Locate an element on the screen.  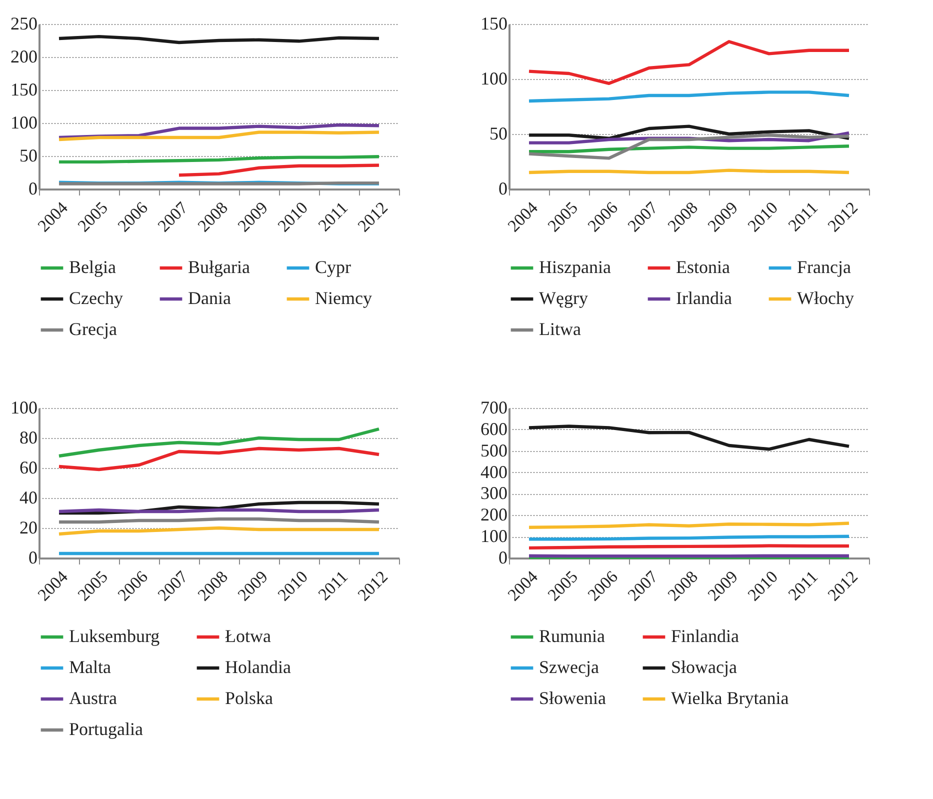
legend-label: Portugalia is located at coordinates (106, 729).